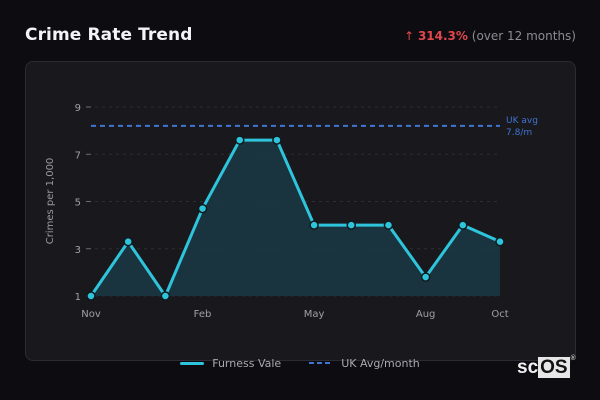 The image size is (600, 400). What do you see at coordinates (499, 314) in the screenshot?
I see `x-tick-label: Oct` at bounding box center [499, 314].